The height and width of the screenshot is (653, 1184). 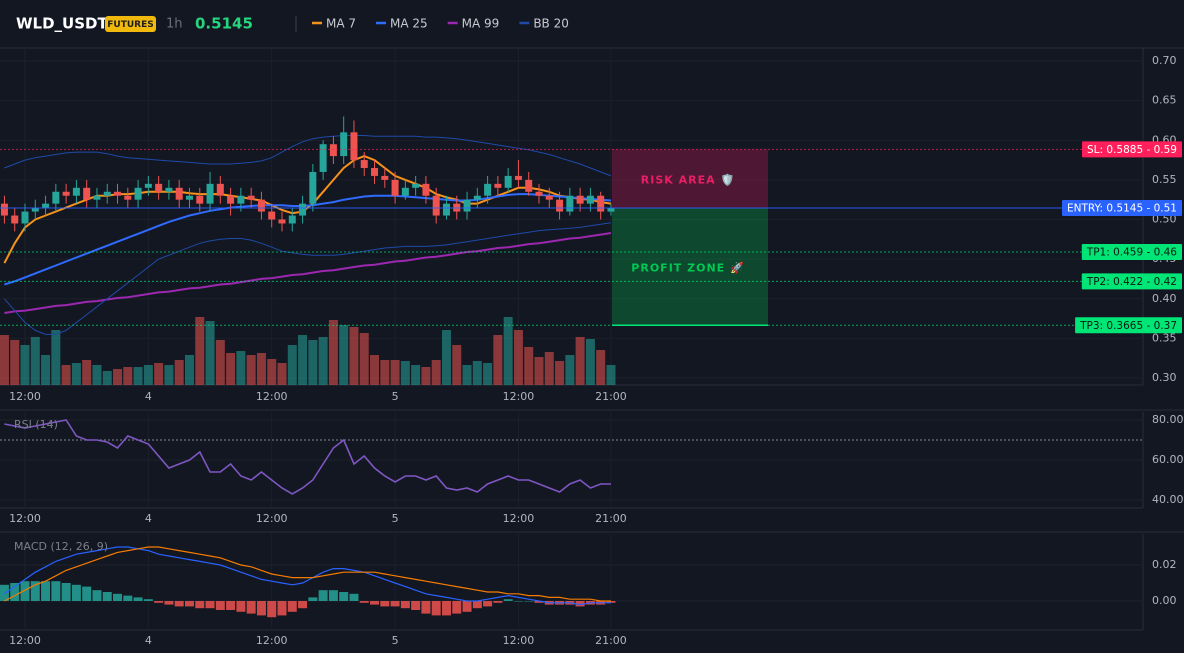 I want to click on y-tick-label: 0.65, so click(x=1164, y=100).